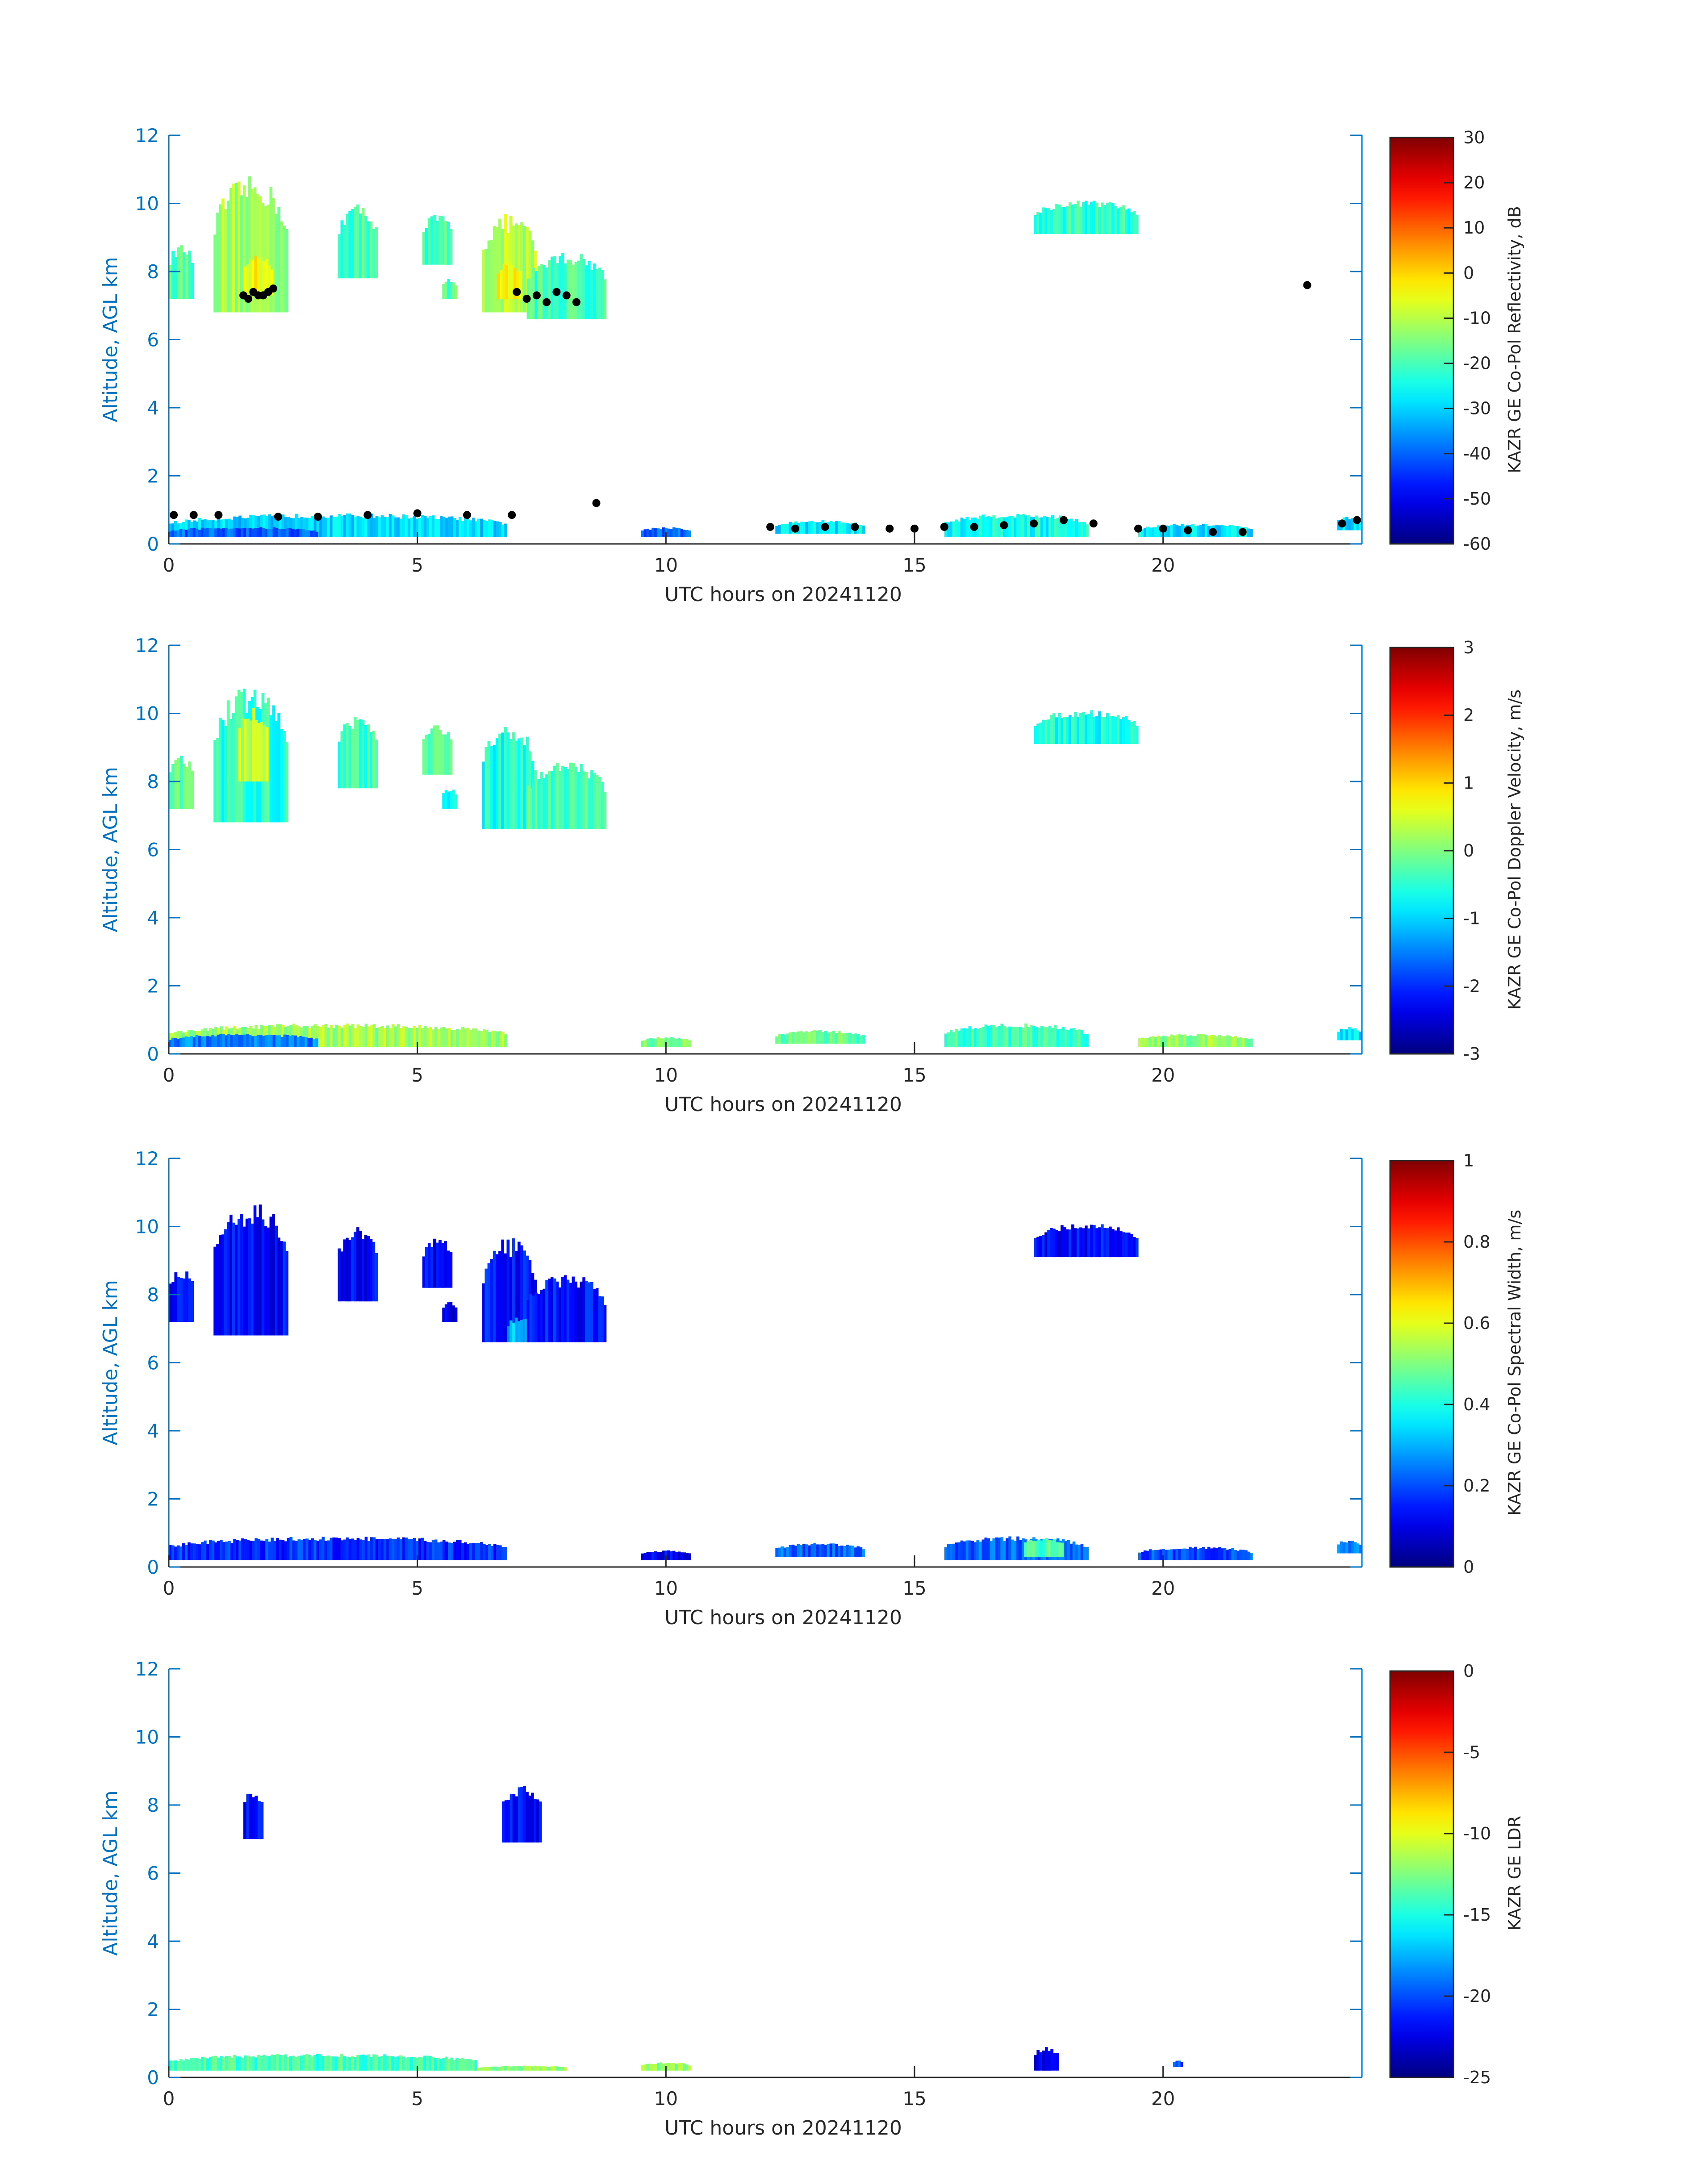 The height and width of the screenshot is (2177, 1708). I want to click on y-tick-label: 4, so click(153, 1431).